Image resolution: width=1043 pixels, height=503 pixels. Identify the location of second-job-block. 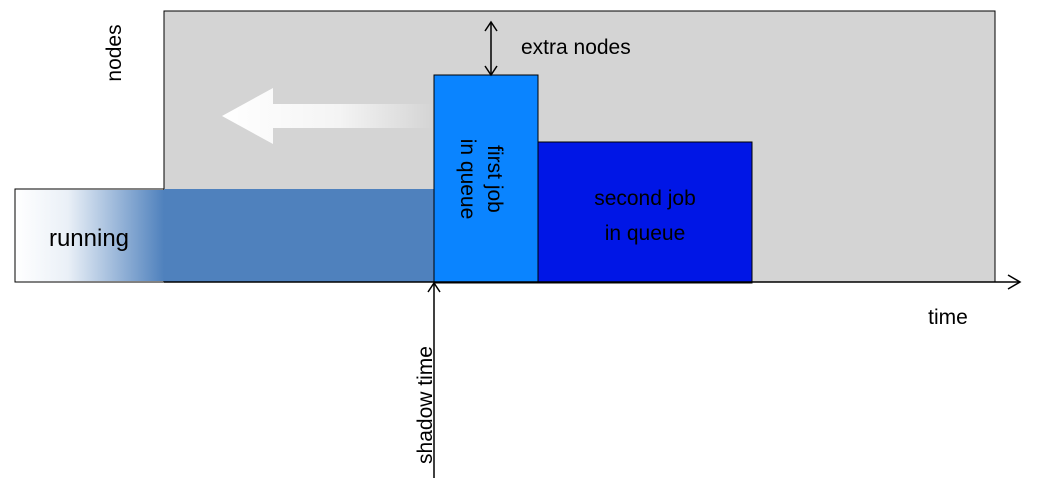
(645, 212).